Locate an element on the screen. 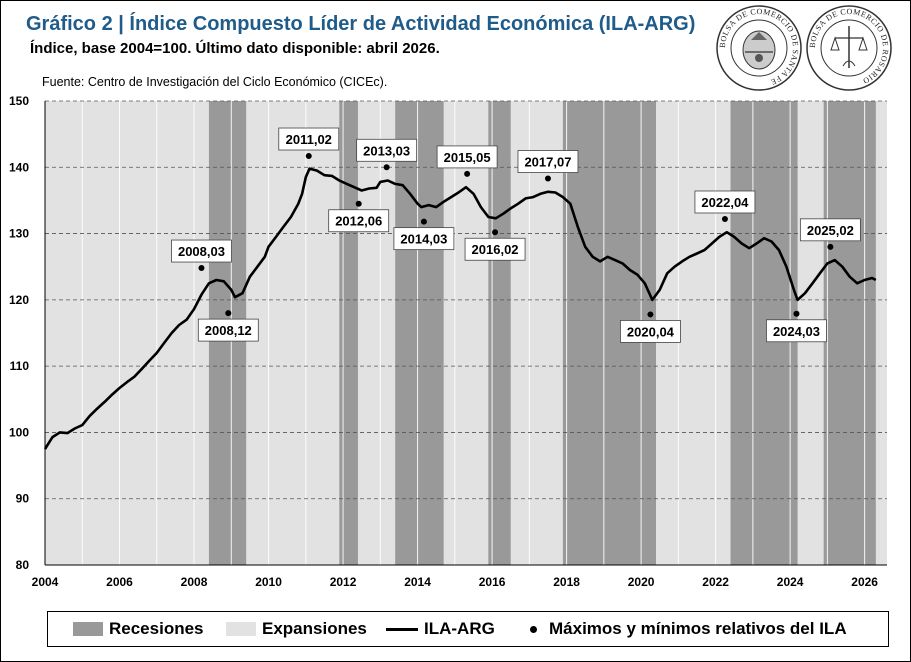 The width and height of the screenshot is (911, 662). extremum-label: 2013,03 is located at coordinates (386, 150).